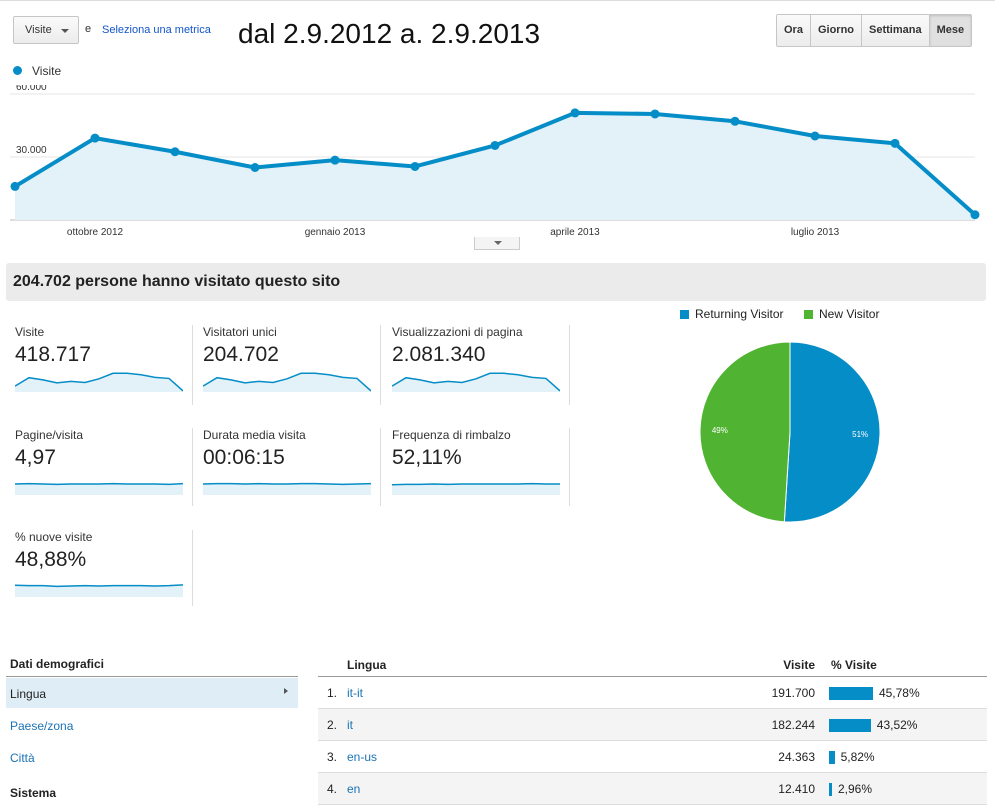 The height and width of the screenshot is (805, 995). Describe the element at coordinates (796, 789) in the screenshot. I see `row-visits: 12.410` at that location.